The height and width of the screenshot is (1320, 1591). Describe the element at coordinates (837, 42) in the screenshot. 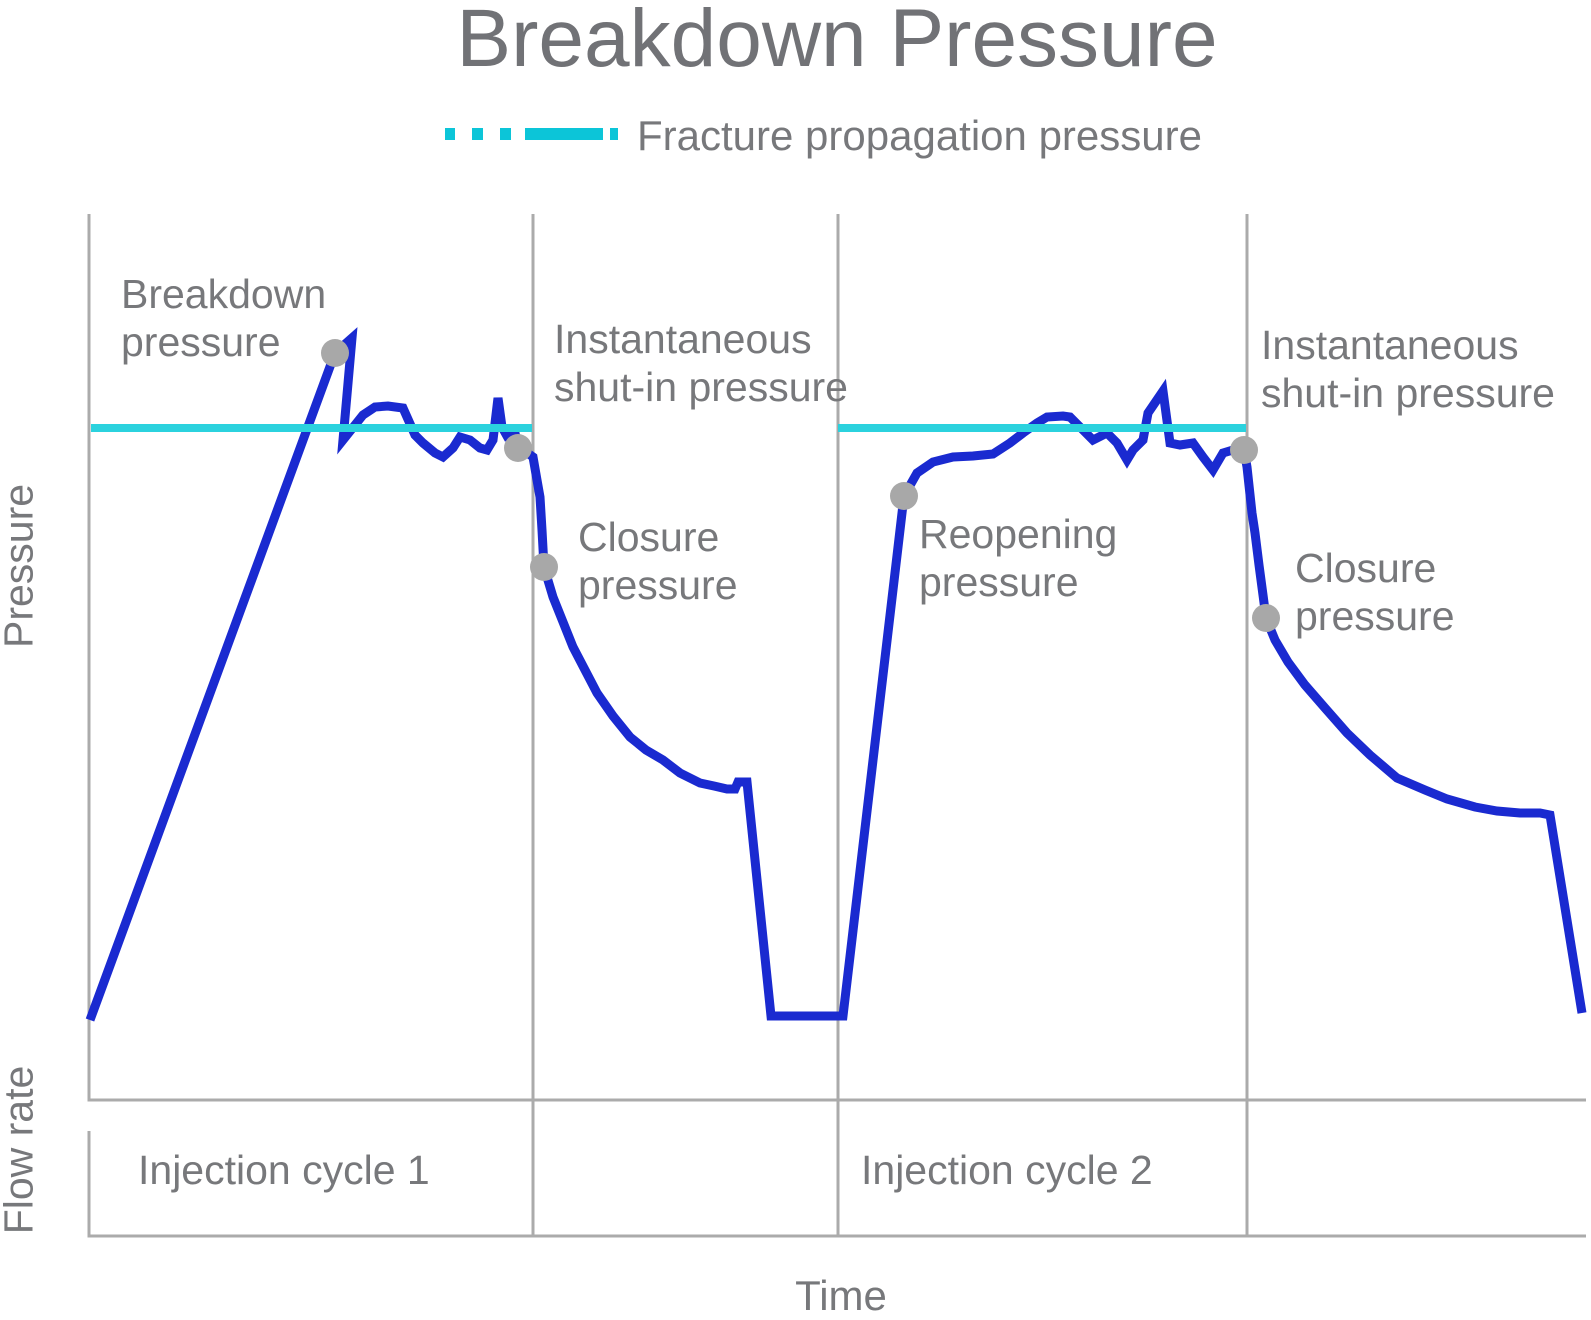

I see `figure-title: Breakdown Pressure` at that location.